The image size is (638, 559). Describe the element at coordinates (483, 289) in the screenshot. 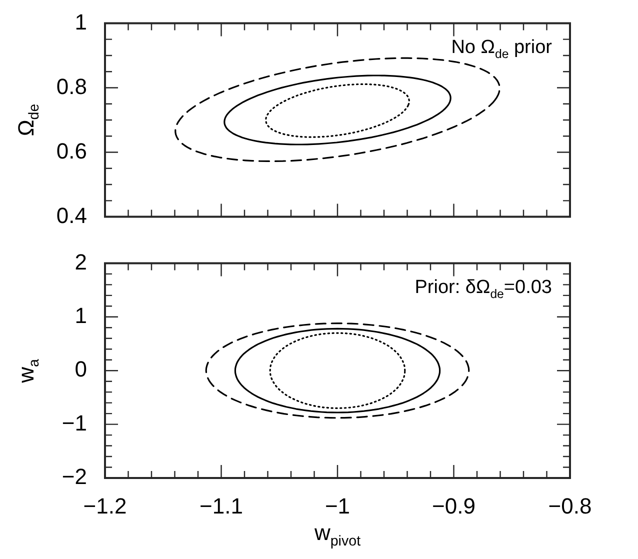

I see `annotation: Prior: δΩ$_{de}$=0.03` at that location.